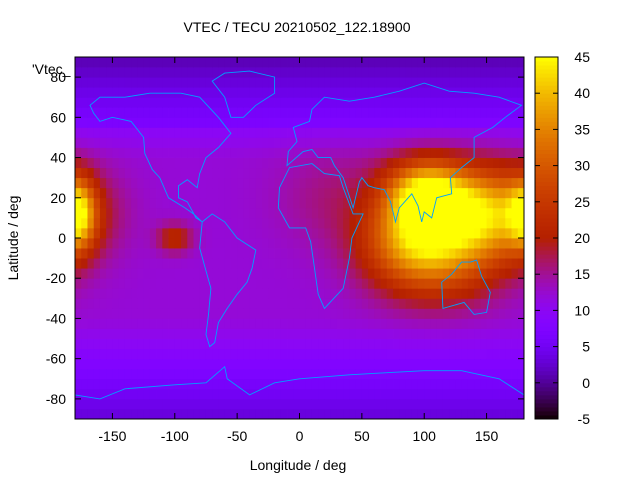 The width and height of the screenshot is (640, 480). Describe the element at coordinates (56, 399) in the screenshot. I see `y-tick-label: -80` at that location.